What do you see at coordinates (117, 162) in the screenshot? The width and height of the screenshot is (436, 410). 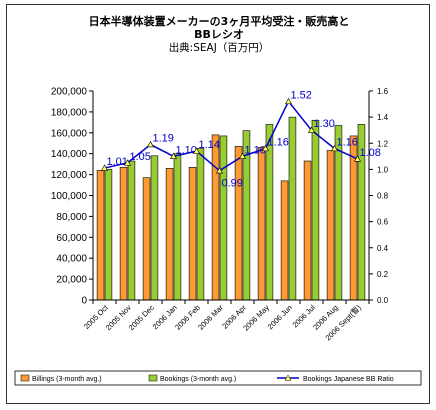 I see `bb-ratio-data-label: 1.01` at bounding box center [117, 162].